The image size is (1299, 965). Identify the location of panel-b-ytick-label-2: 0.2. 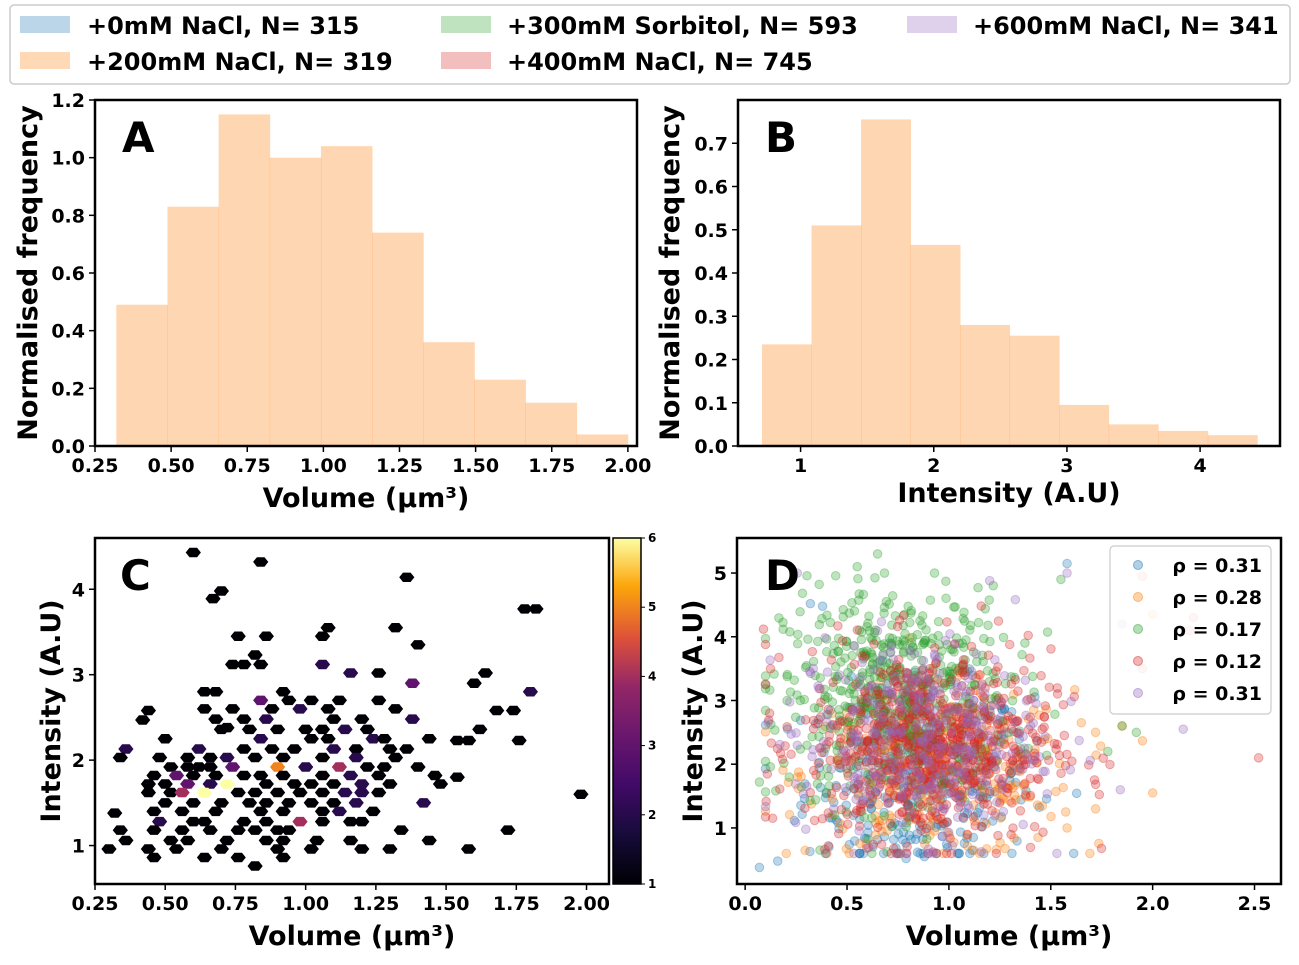
(711, 361).